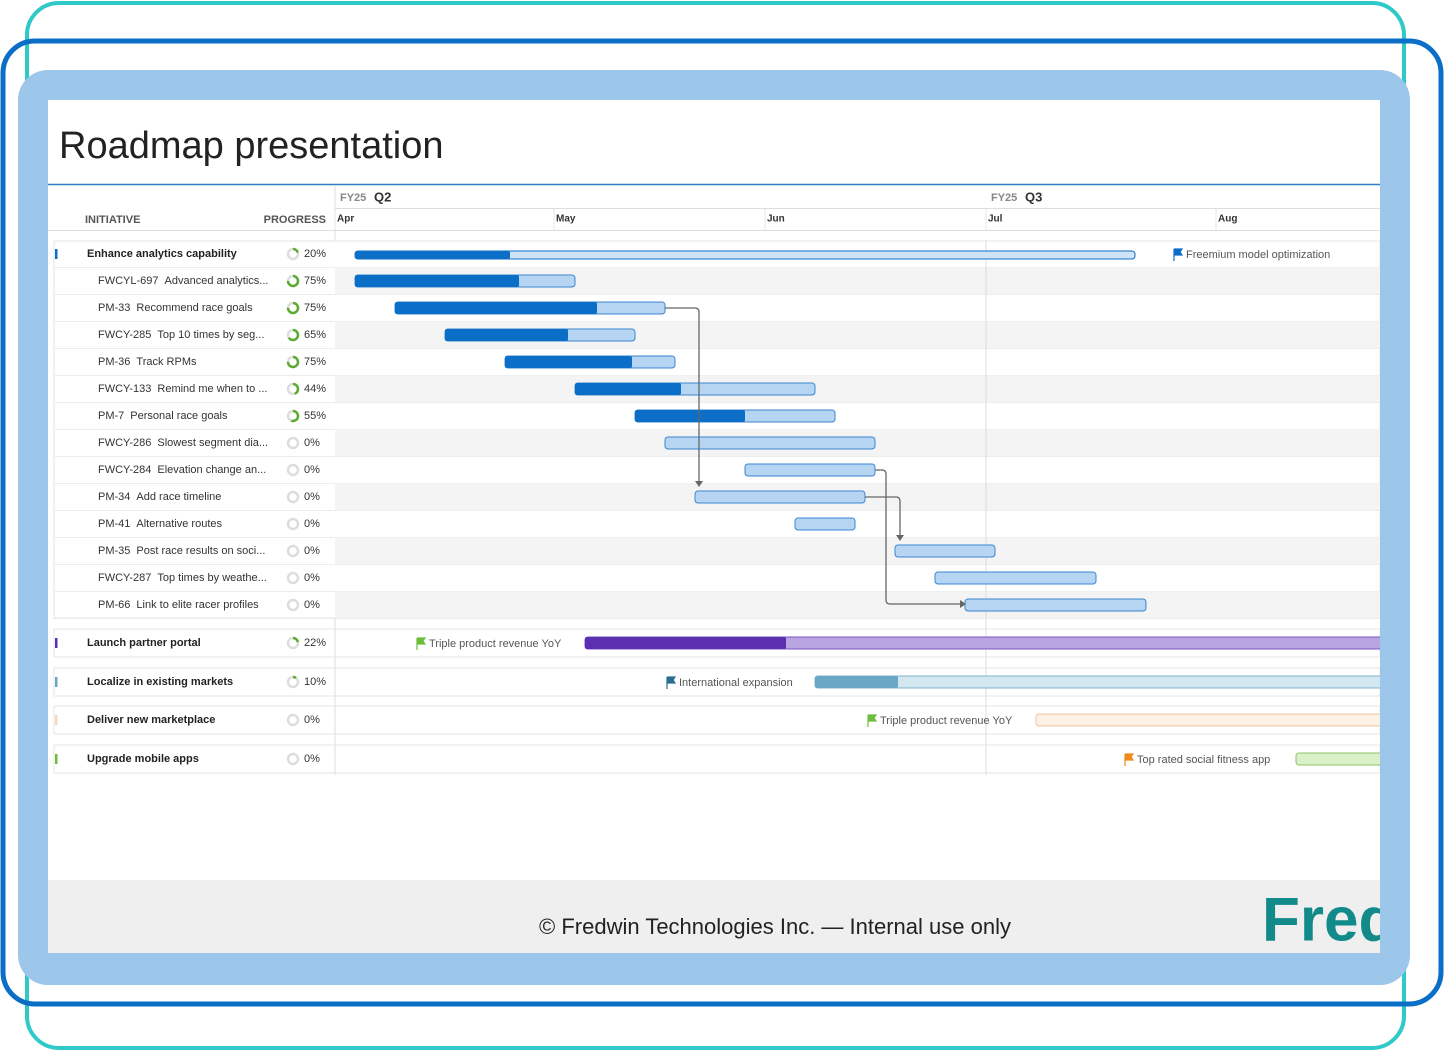  I want to click on milestone-label: Freemium model optimization, so click(1258, 255).